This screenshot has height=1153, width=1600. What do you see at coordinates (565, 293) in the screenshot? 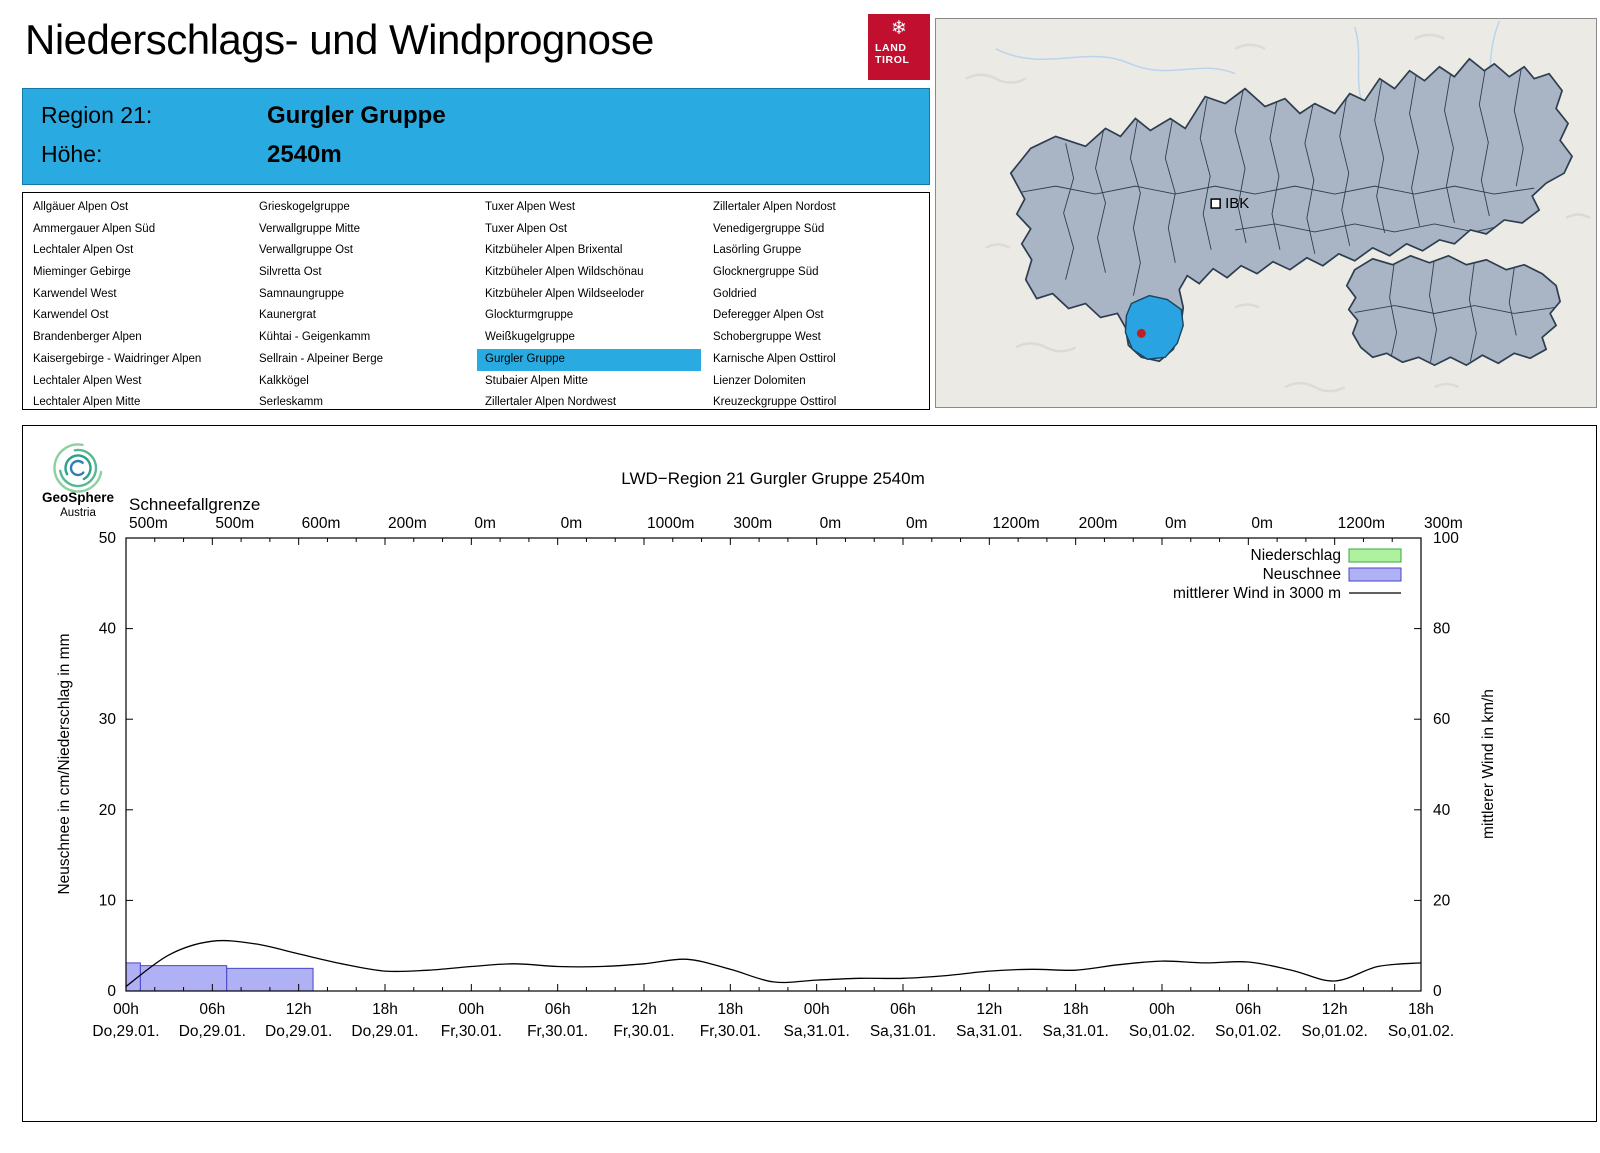
I see `region-list-item: Kitzbüheler Alpen Wildseeloder` at bounding box center [565, 293].